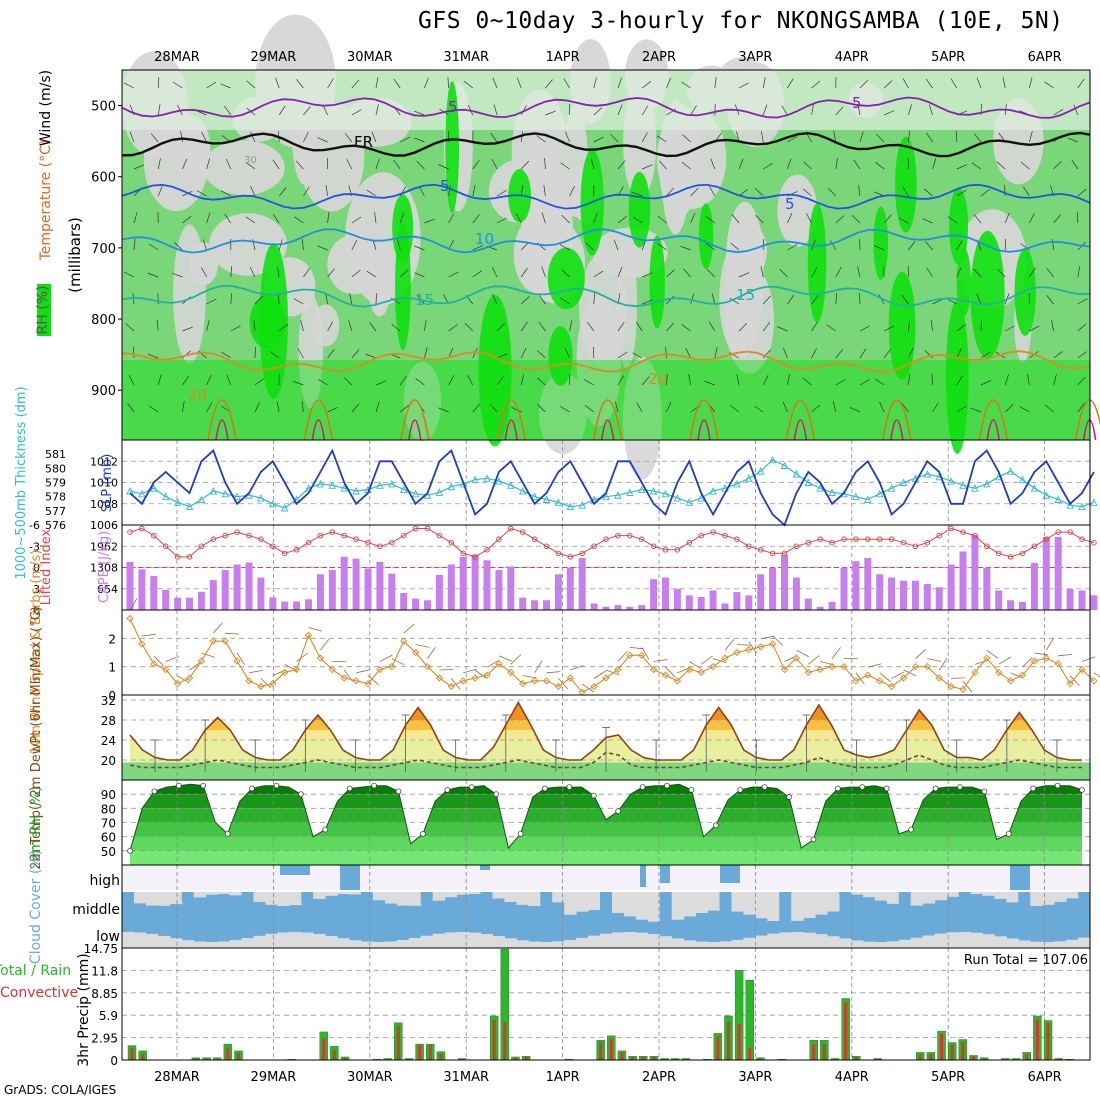  What do you see at coordinates (495, 370) in the screenshot?
I see `moist-region` at bounding box center [495, 370].